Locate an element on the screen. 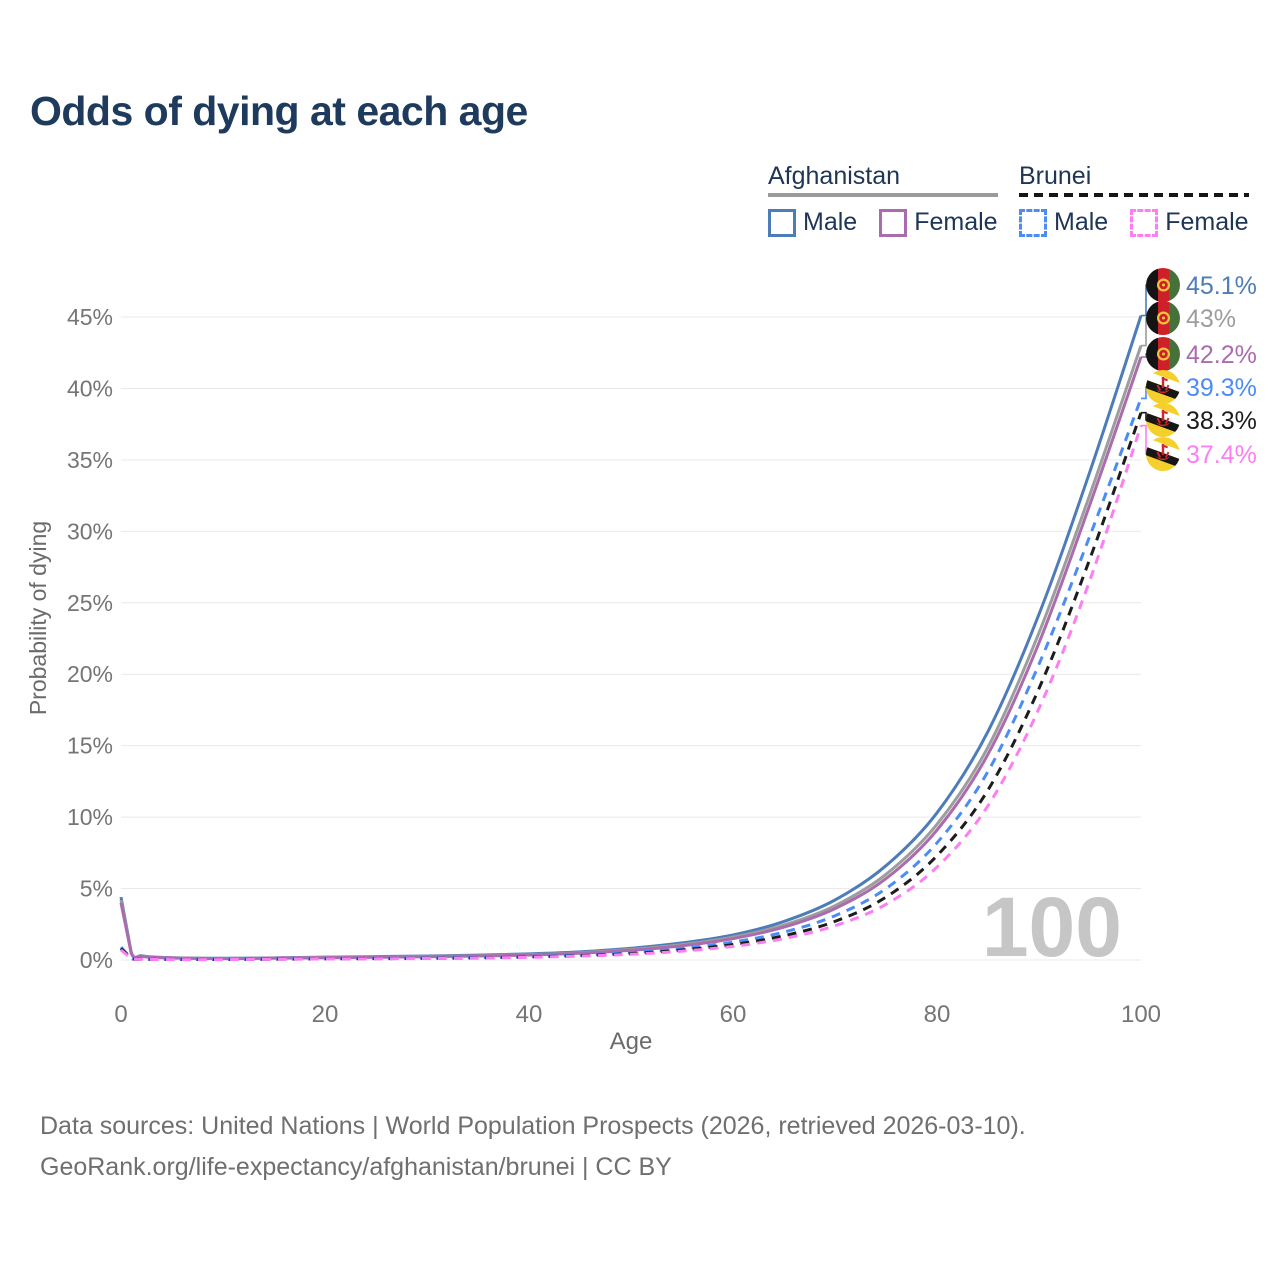  x-axis-title: Age is located at coordinates (631, 1041).